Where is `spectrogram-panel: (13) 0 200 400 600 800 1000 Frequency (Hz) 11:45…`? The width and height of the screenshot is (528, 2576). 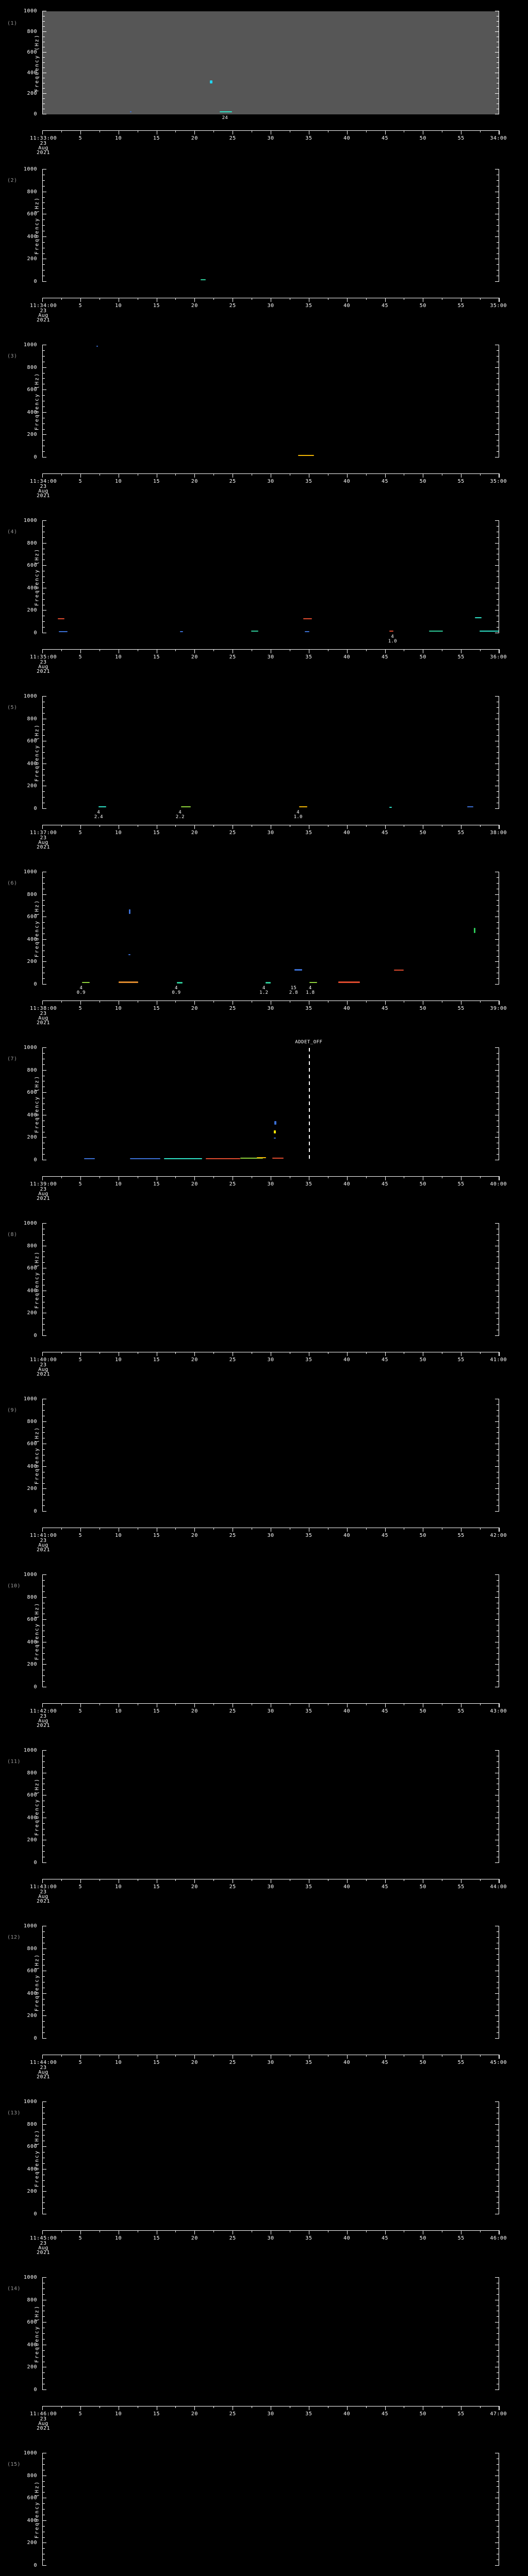
spectrogram-panel: (13) 0 200 400 600 800 1000 Frequency (Hz) 11:45… is located at coordinates (264, 2177).